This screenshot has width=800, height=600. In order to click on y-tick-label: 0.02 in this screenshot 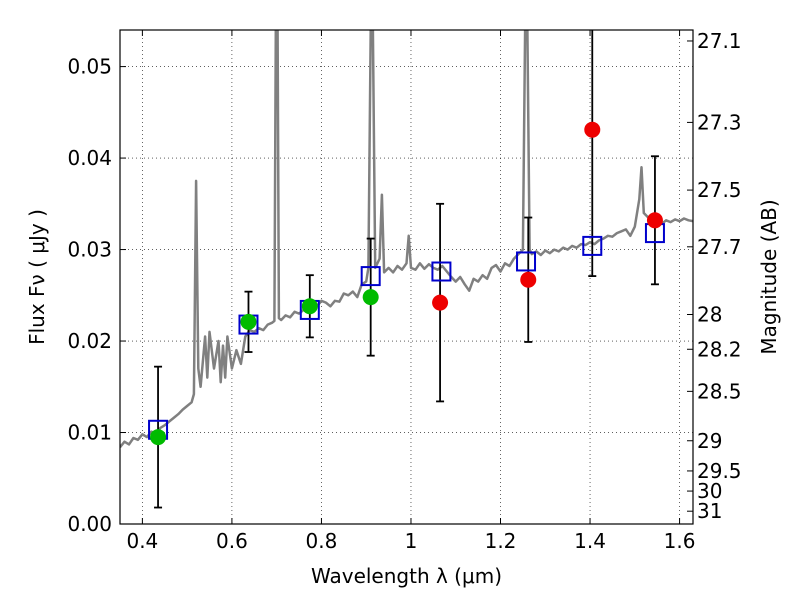, I will do `click(89, 341)`.